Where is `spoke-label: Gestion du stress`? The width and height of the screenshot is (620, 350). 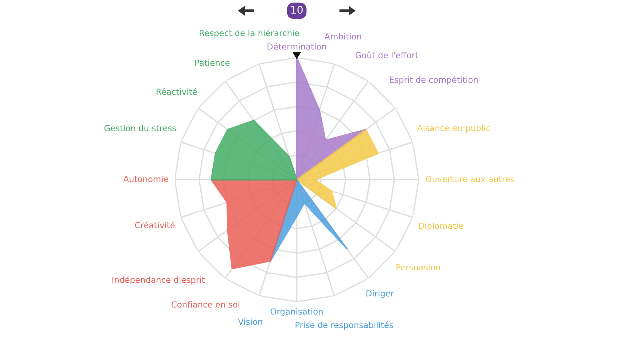 spoke-label: Gestion du stress is located at coordinates (140, 128).